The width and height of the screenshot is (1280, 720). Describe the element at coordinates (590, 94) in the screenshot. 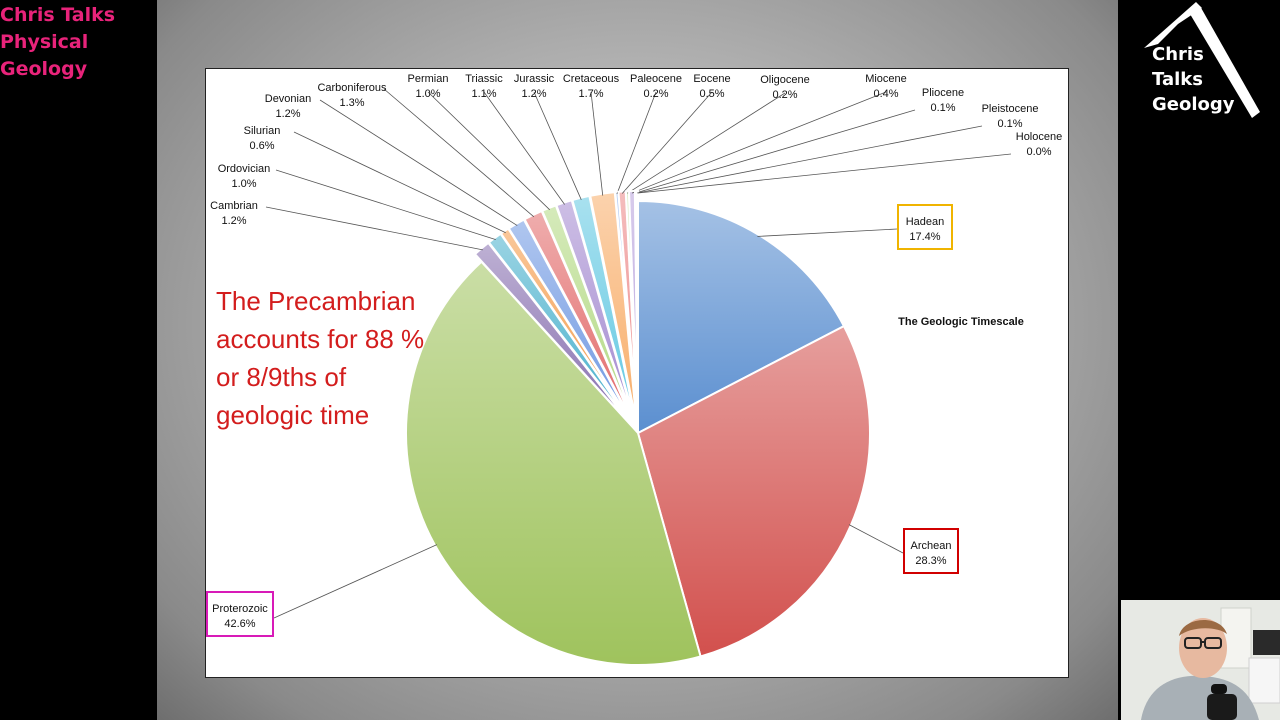

I see `slice-value-cretaceous: 1.7%` at that location.